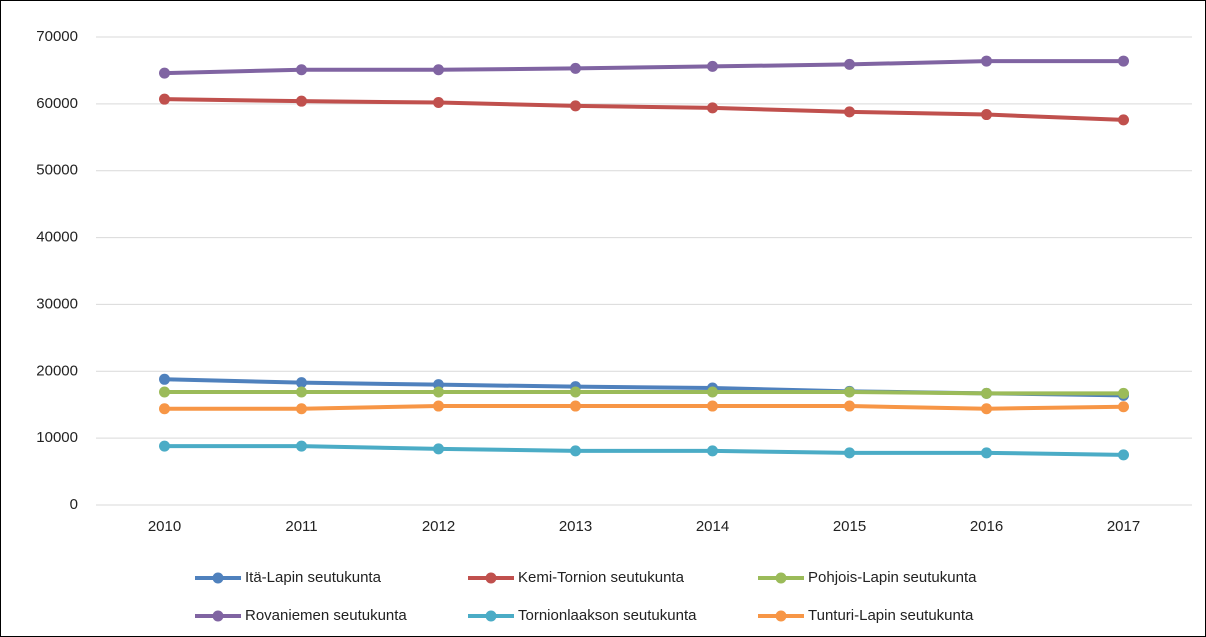 The height and width of the screenshot is (637, 1206). What do you see at coordinates (57, 103) in the screenshot?
I see `y-tick-label: 60000` at bounding box center [57, 103].